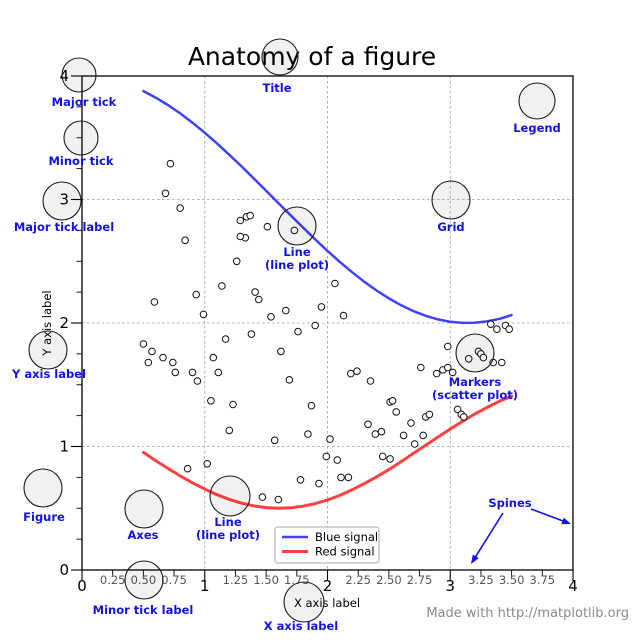 The height and width of the screenshot is (640, 640). What do you see at coordinates (280, 57) in the screenshot?
I see `annotation-circle-title` at bounding box center [280, 57].